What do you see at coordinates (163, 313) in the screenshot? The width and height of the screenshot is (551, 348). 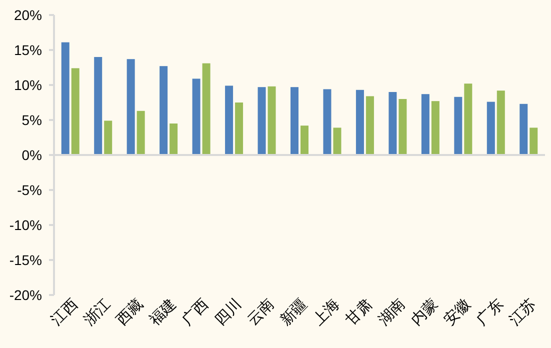 I see `x-tick-label: 福建` at bounding box center [163, 313].